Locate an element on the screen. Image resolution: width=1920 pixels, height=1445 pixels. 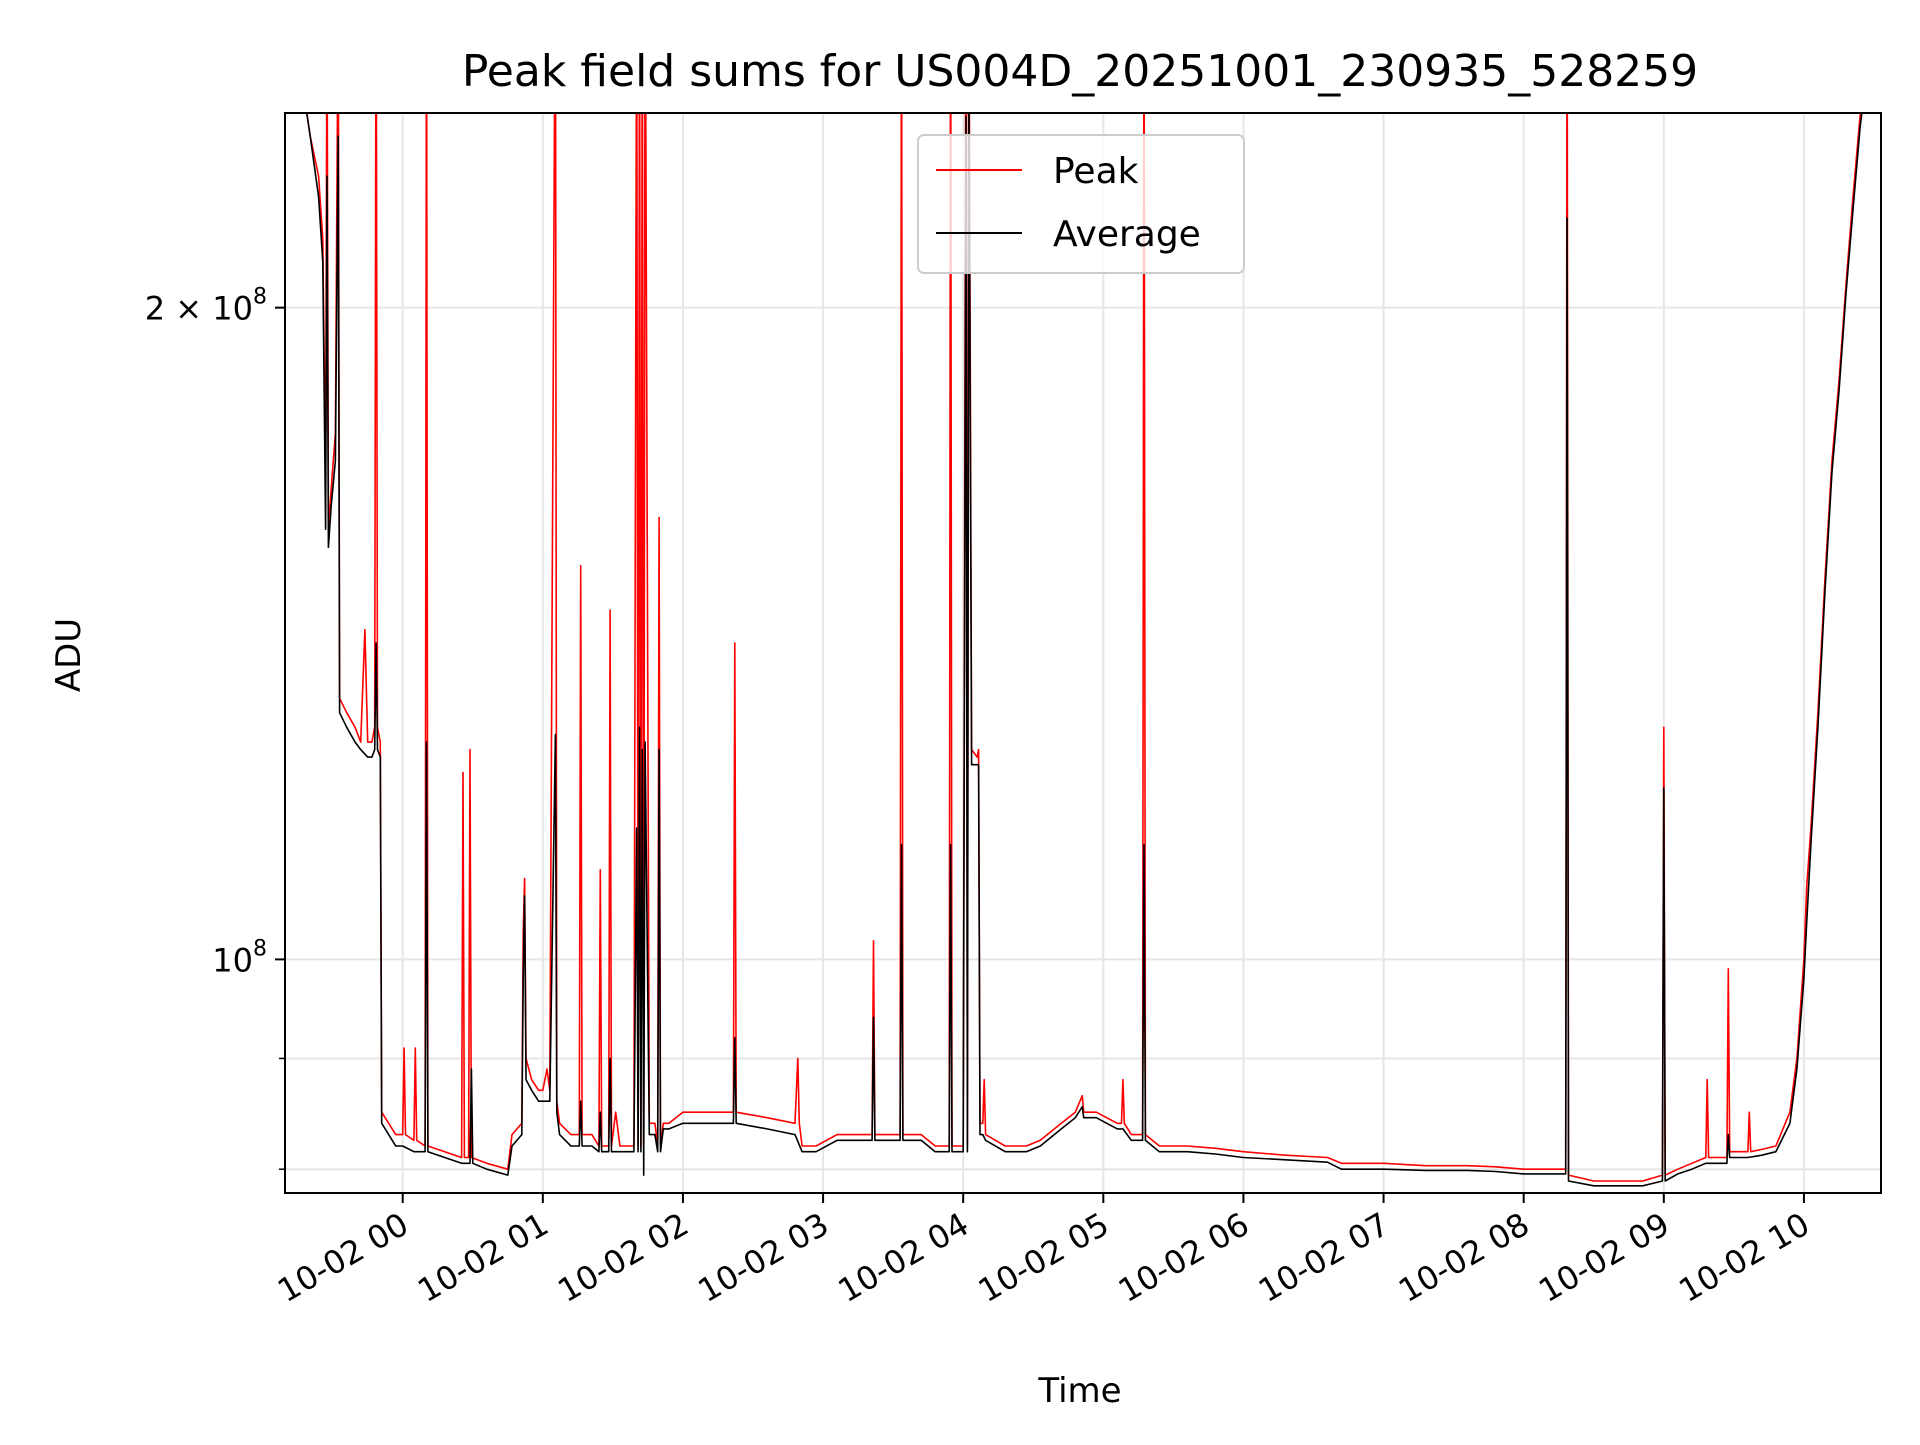
y-axis: 108 2 × 108 is located at coordinates (215, 727).